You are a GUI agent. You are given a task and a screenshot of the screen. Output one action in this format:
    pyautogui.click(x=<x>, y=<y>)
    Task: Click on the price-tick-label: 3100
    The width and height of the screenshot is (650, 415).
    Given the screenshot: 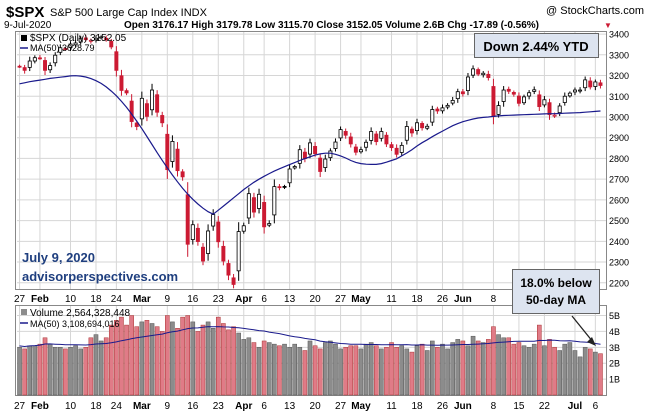 What is the action you would take?
    pyautogui.click(x=619, y=97)
    